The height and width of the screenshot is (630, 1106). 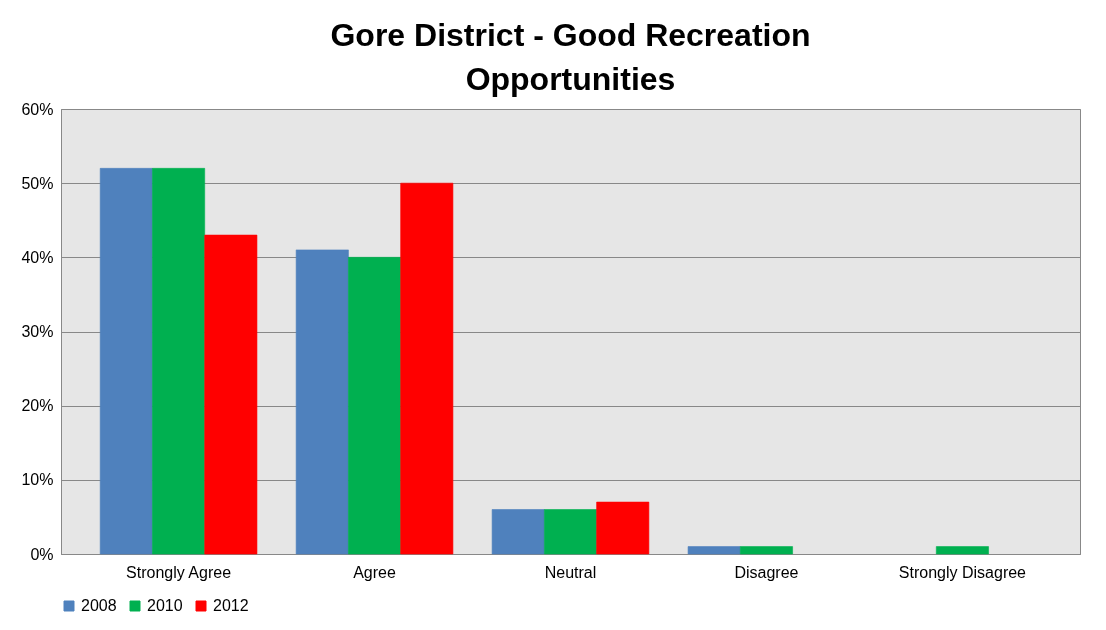 What do you see at coordinates (37, 183) in the screenshot?
I see `y-tick-label: 50%` at bounding box center [37, 183].